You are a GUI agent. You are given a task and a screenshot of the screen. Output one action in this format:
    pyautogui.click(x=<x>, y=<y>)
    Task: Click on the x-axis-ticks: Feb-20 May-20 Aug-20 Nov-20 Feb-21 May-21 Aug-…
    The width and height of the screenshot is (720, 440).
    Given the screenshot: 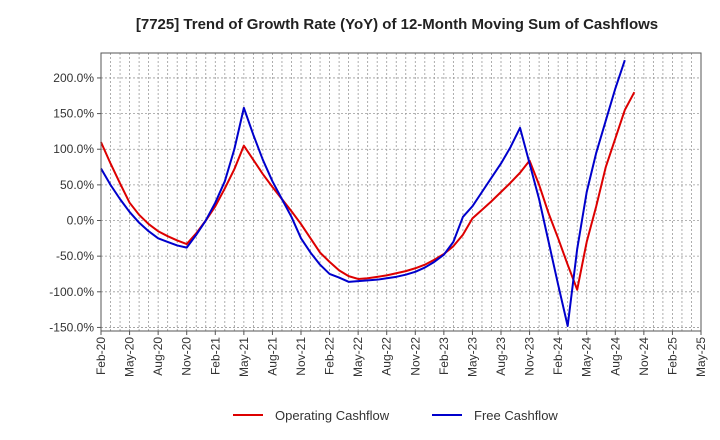 What is the action you would take?
    pyautogui.click(x=401, y=354)
    